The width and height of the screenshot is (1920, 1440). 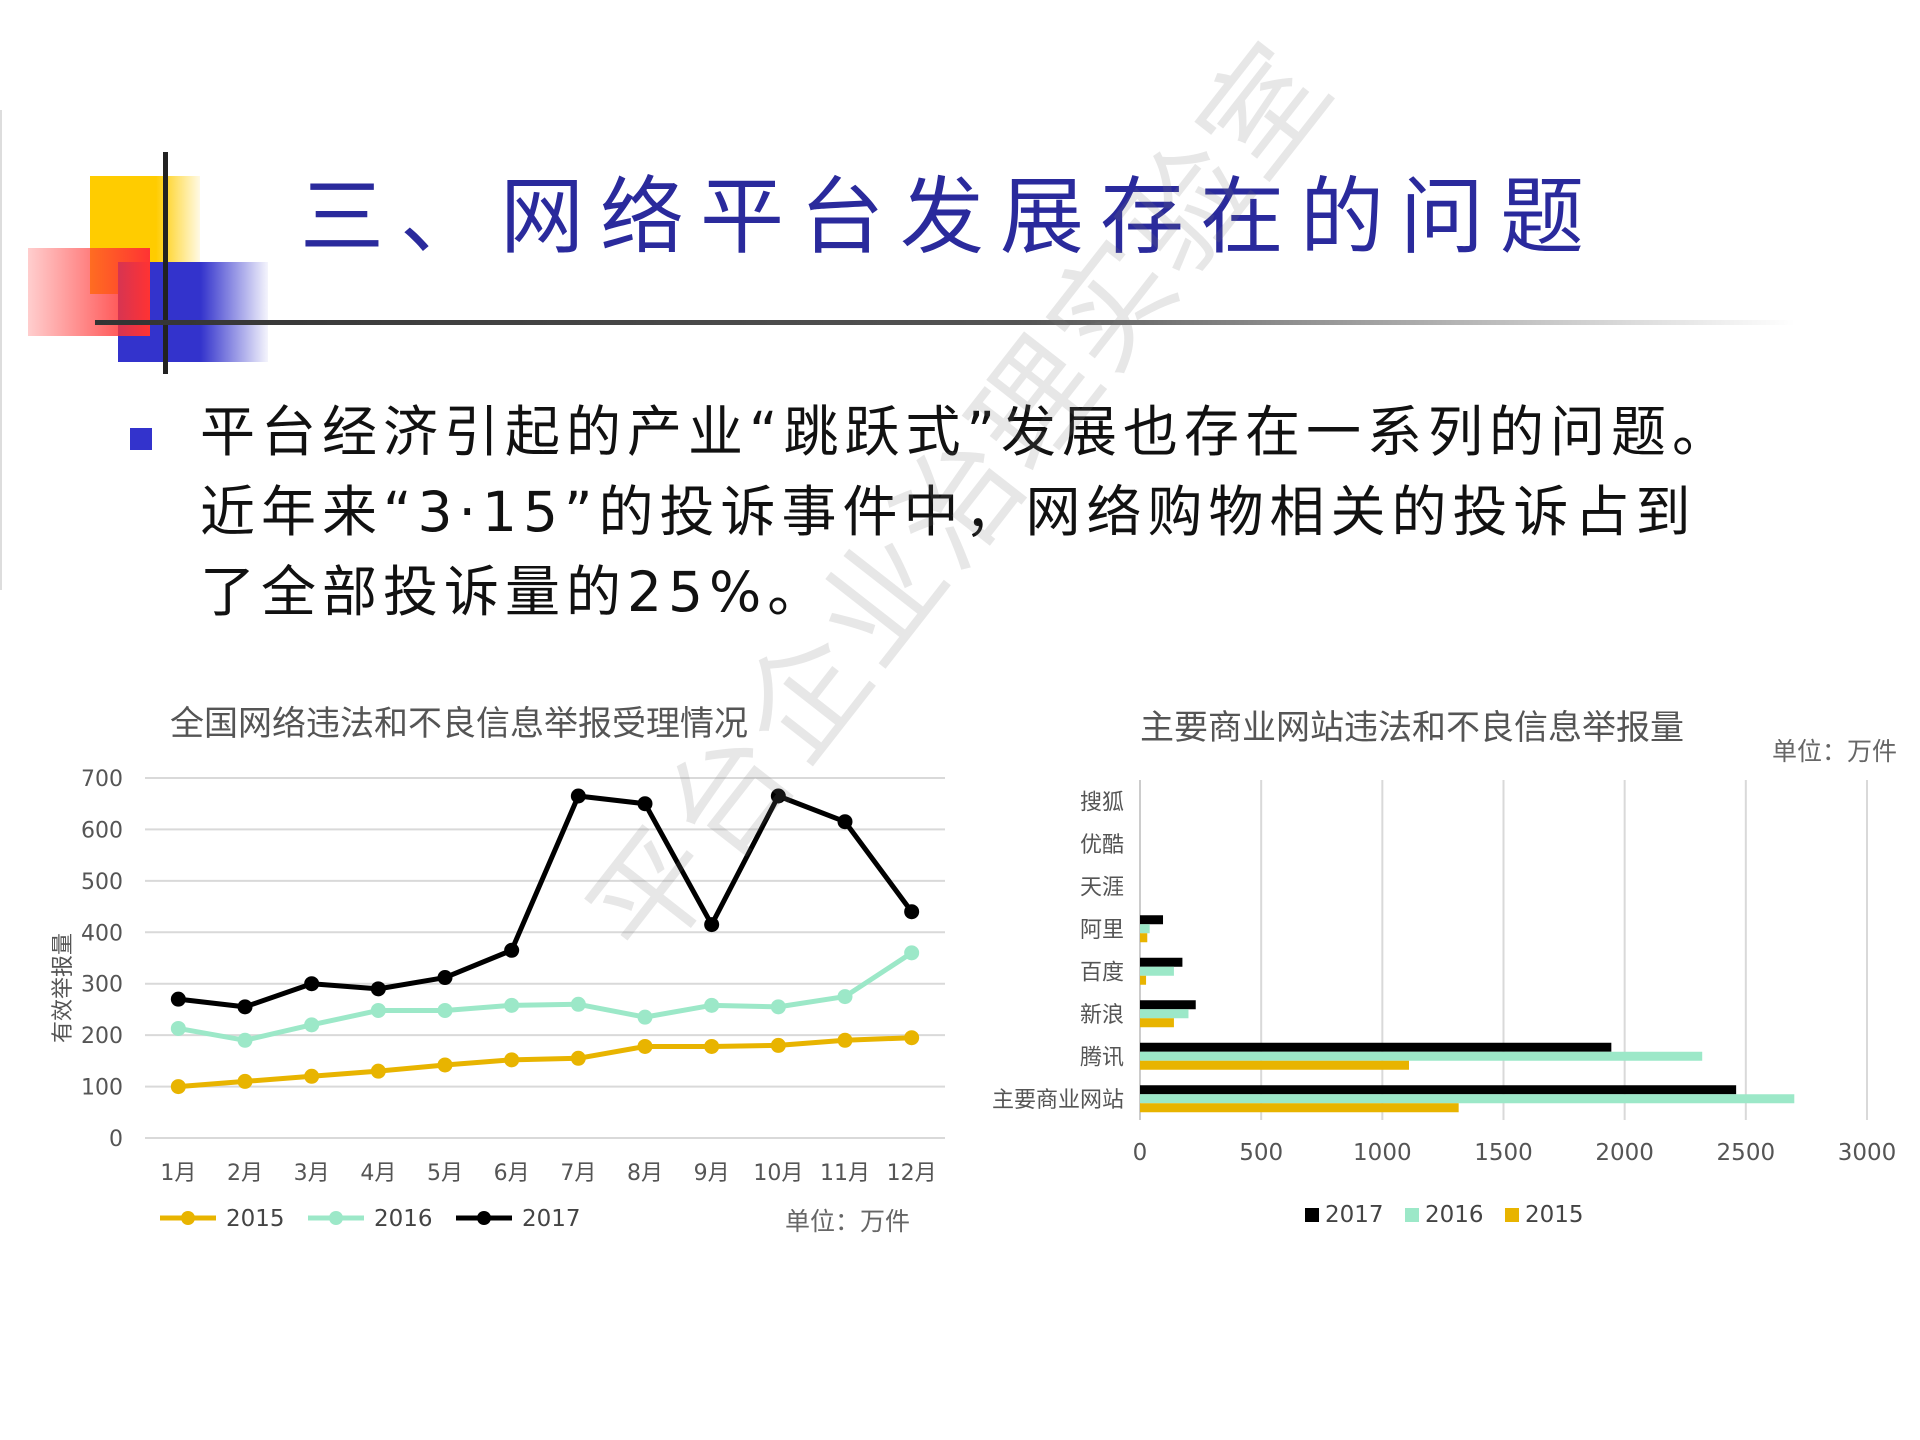 What do you see at coordinates (1412, 1215) in the screenshot?
I see `legend-swatch-2016` at bounding box center [1412, 1215].